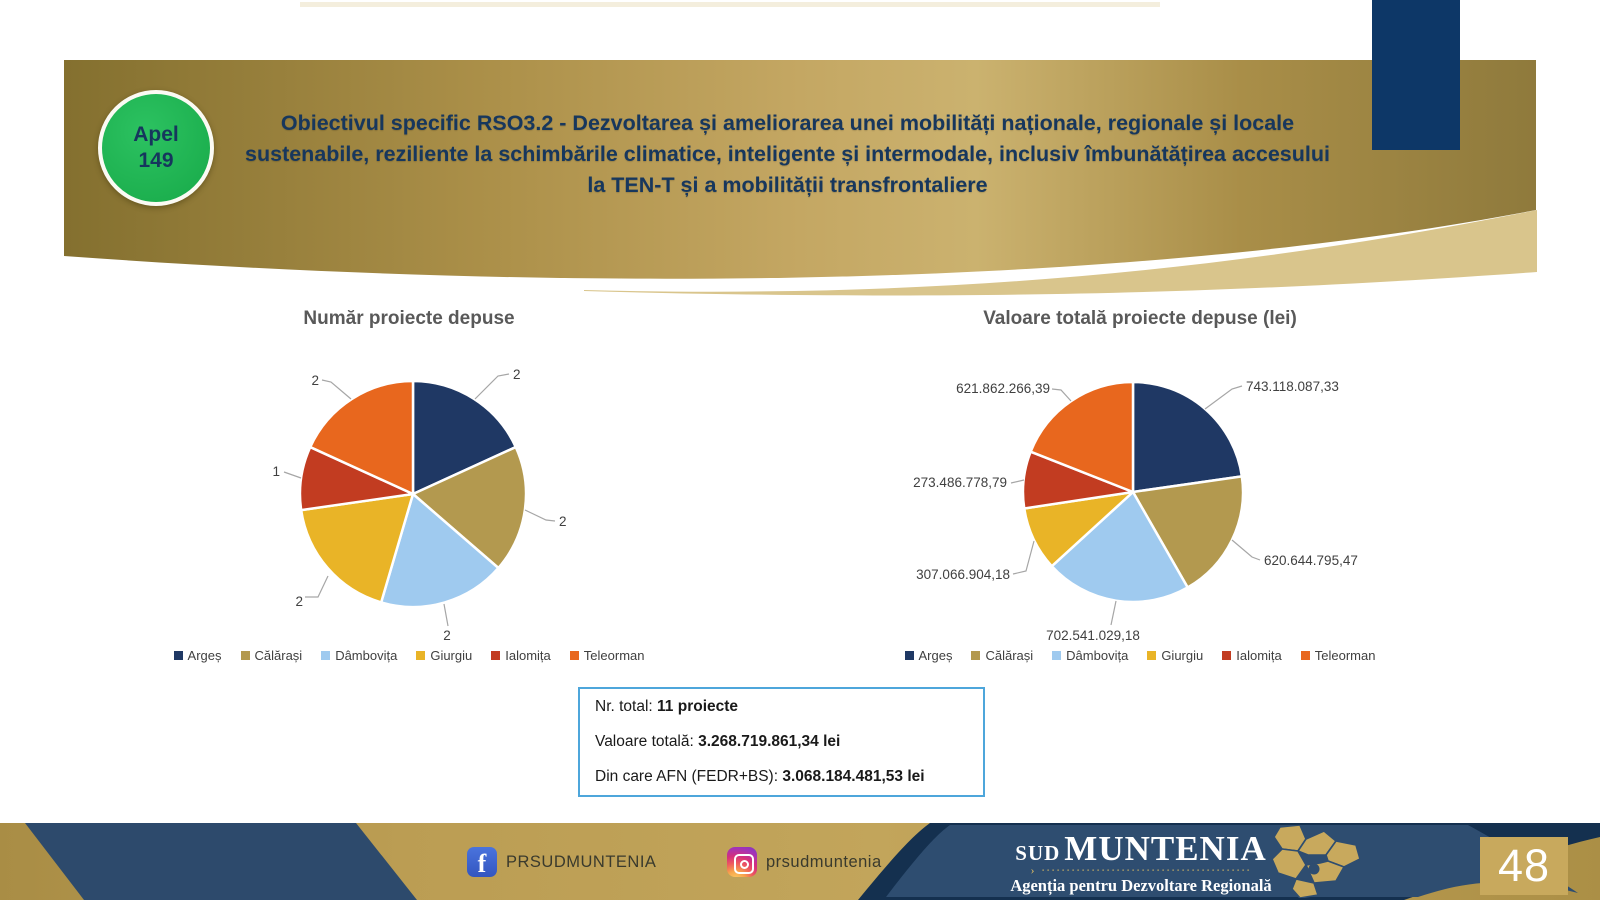 The width and height of the screenshot is (1600, 900). Describe the element at coordinates (742, 862) in the screenshot. I see `instagram-icon` at that location.